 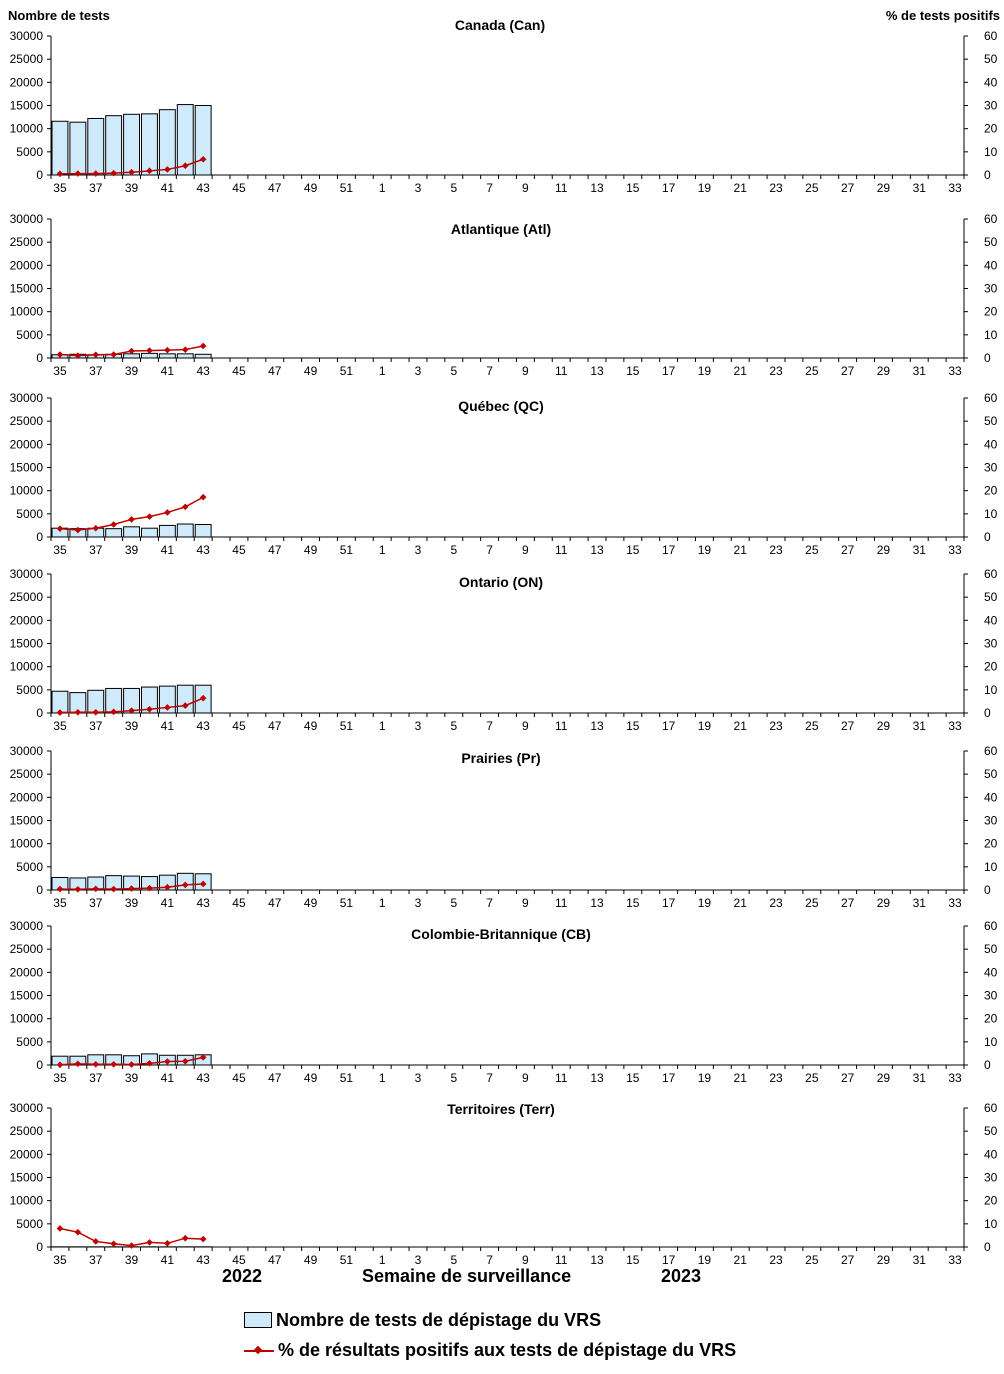 What do you see at coordinates (203, 1260) in the screenshot?
I see `panel-6-x-tick-label: 43` at bounding box center [203, 1260].